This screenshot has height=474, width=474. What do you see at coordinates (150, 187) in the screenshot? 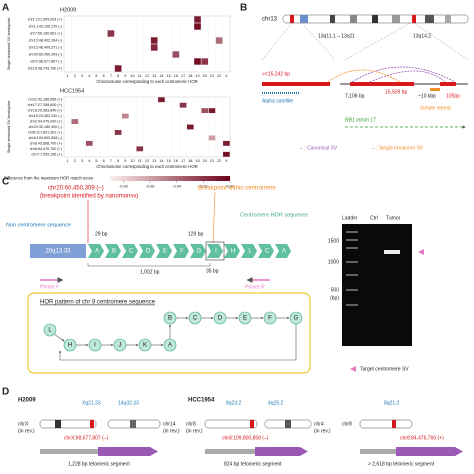
I see `colorbar-tick-label: -0.06` at bounding box center [150, 187].